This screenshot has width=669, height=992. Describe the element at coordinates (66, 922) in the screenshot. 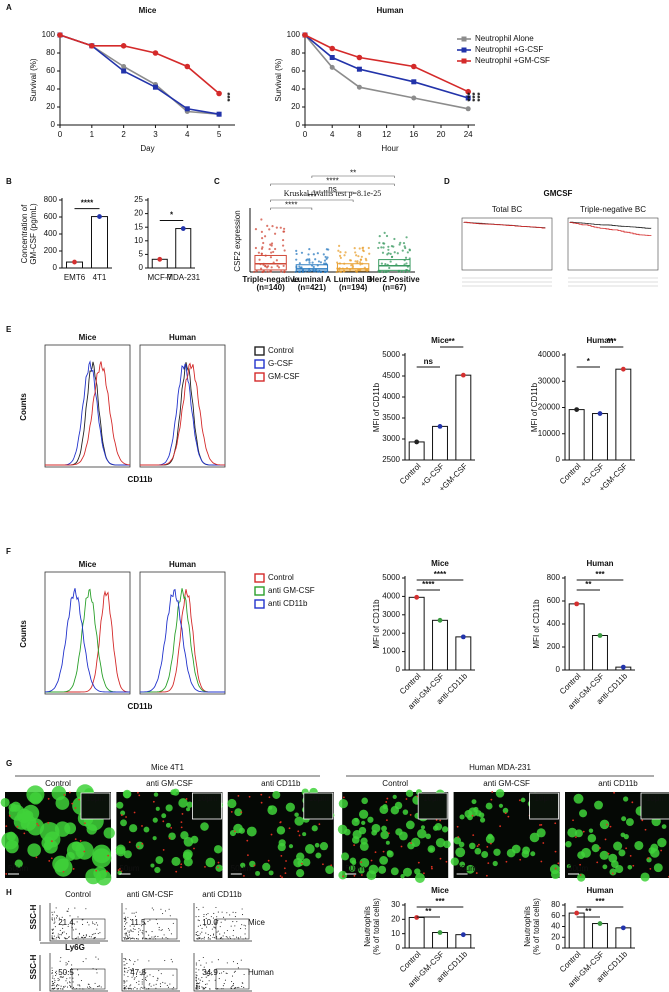

I see `gate-value: 21.4` at that location.